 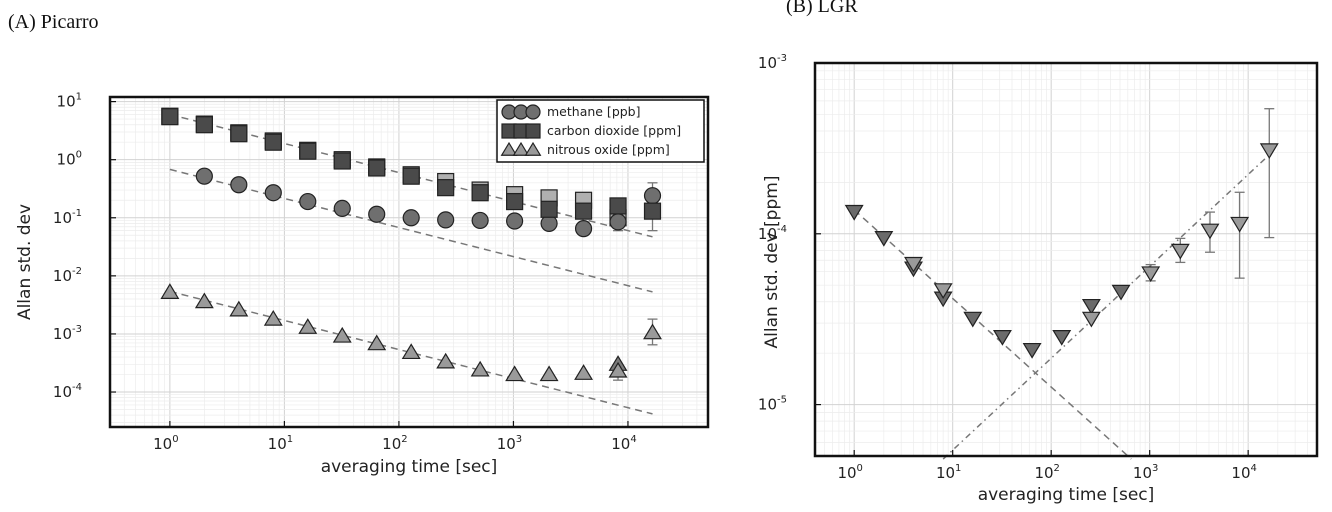 I want to click on panel-b-title: (B) LGR, so click(x=822, y=8).